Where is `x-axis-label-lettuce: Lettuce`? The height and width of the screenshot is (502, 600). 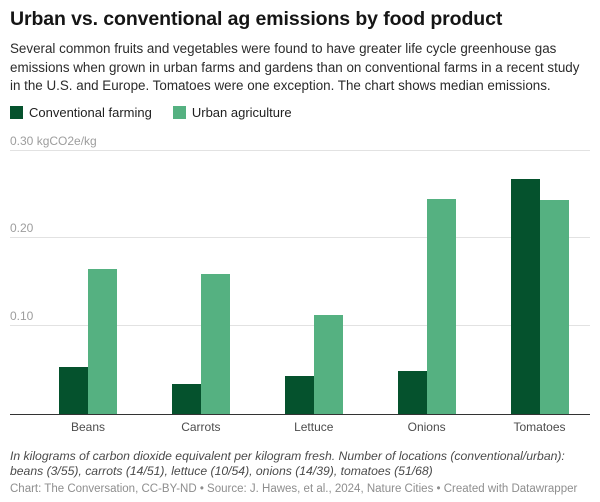
x-axis-label-lettuce: Lettuce is located at coordinates (314, 426).